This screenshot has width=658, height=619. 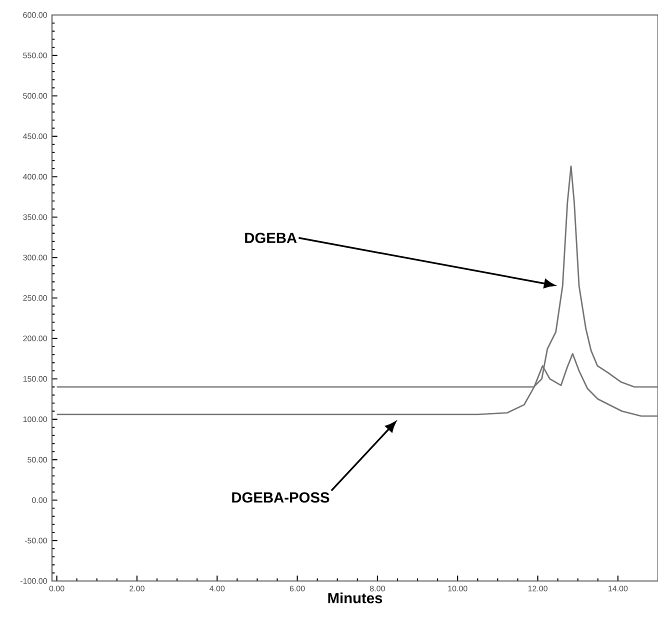 I want to click on y-tick-label: 500.00, so click(x=35, y=96).